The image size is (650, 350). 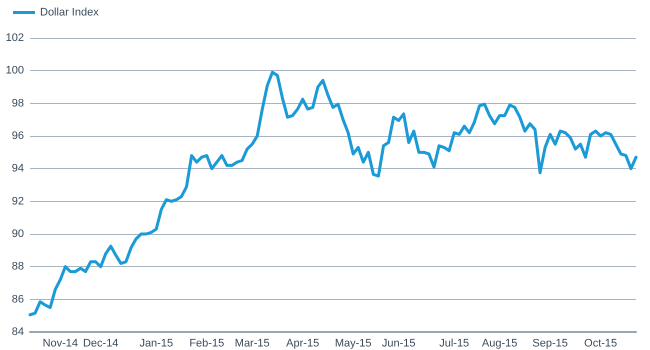 I want to click on y-tick-label: 96, so click(x=18, y=136).